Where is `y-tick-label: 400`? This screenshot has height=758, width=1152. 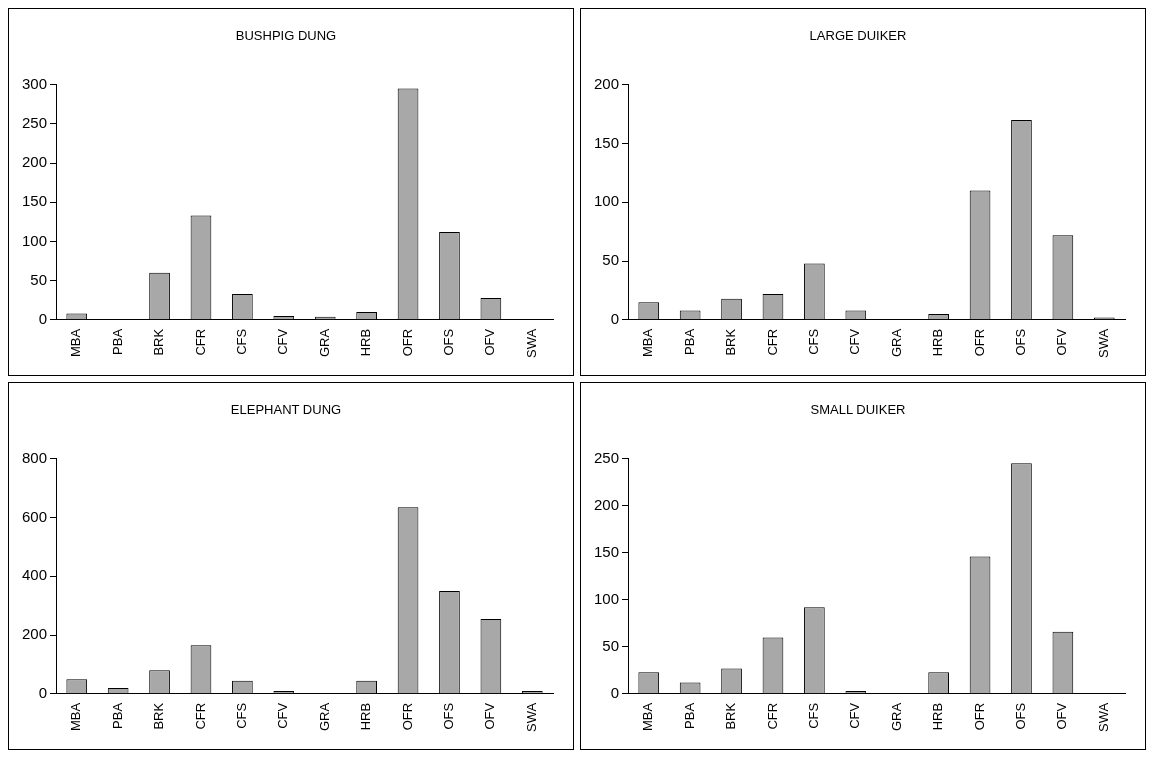 y-tick-label: 400 is located at coordinates (35, 575).